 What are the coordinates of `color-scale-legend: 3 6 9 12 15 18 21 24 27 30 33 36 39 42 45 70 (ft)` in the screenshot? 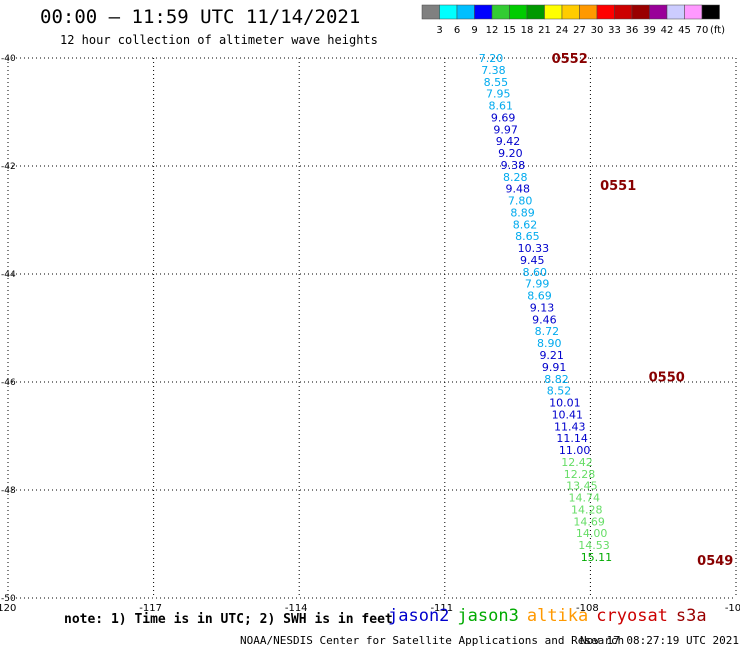 It's located at (573, 20).